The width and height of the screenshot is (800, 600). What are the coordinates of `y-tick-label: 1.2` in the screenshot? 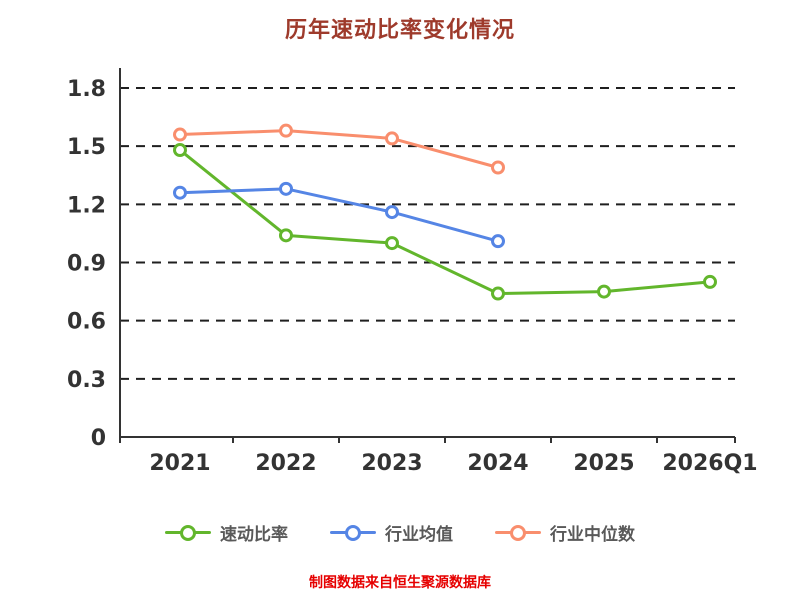 It's located at (86, 205).